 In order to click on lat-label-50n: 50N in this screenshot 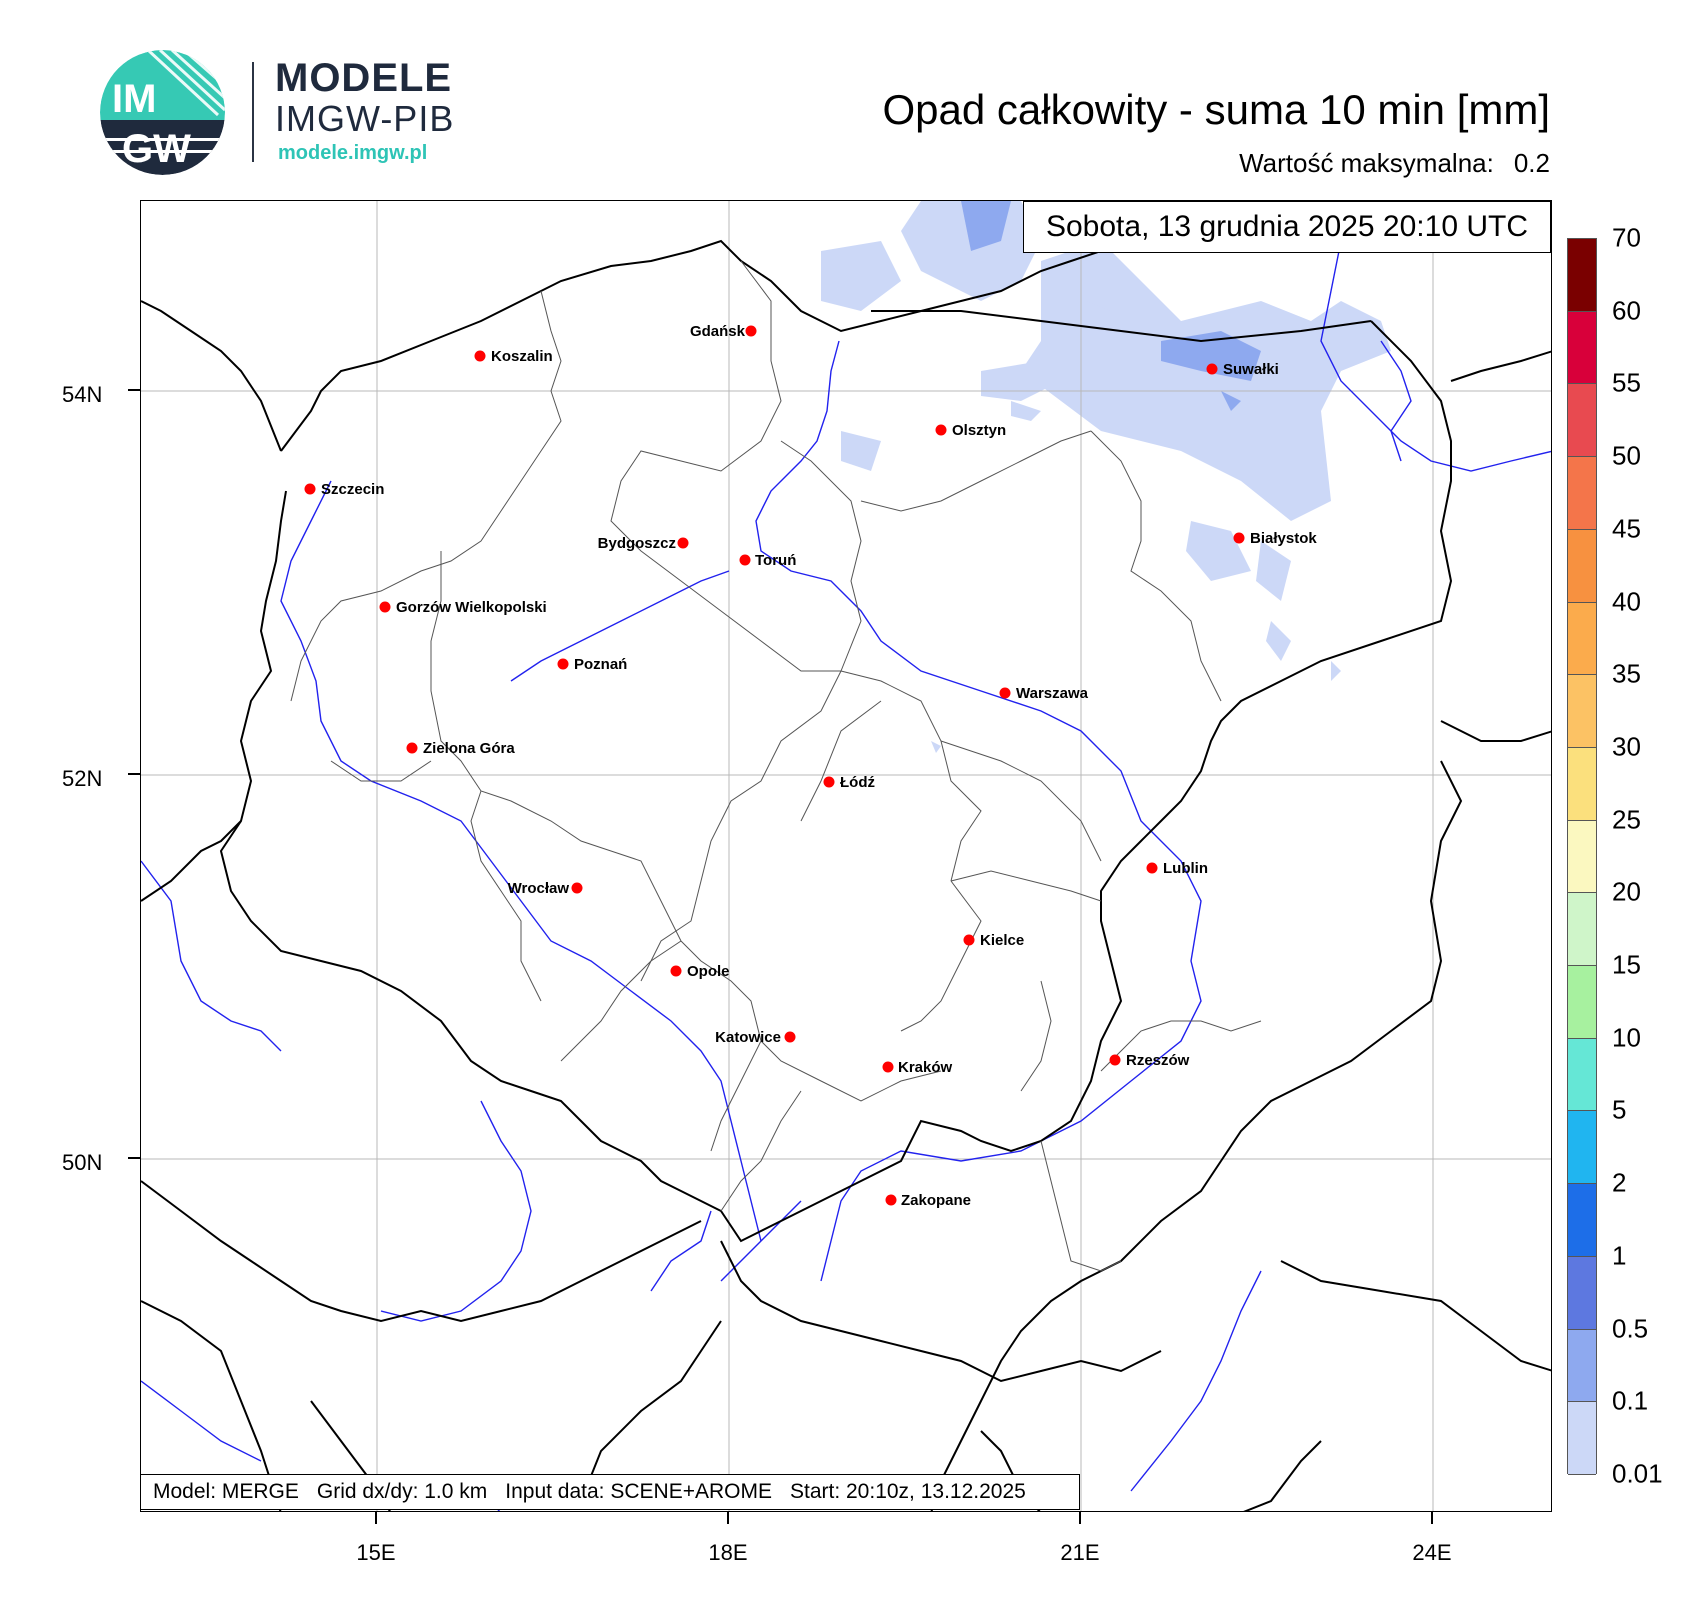, I will do `click(82, 1162)`.